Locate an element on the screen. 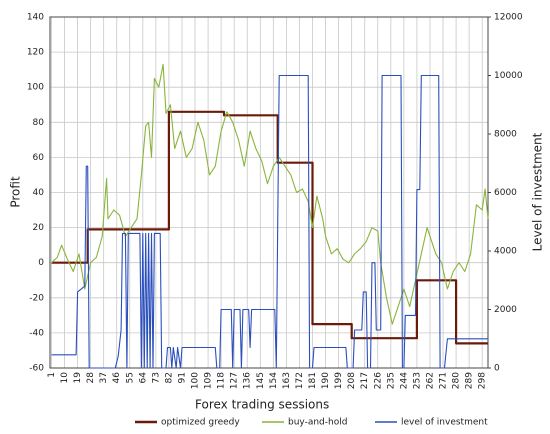  y-tick-label: 0 is located at coordinates (41, 263).